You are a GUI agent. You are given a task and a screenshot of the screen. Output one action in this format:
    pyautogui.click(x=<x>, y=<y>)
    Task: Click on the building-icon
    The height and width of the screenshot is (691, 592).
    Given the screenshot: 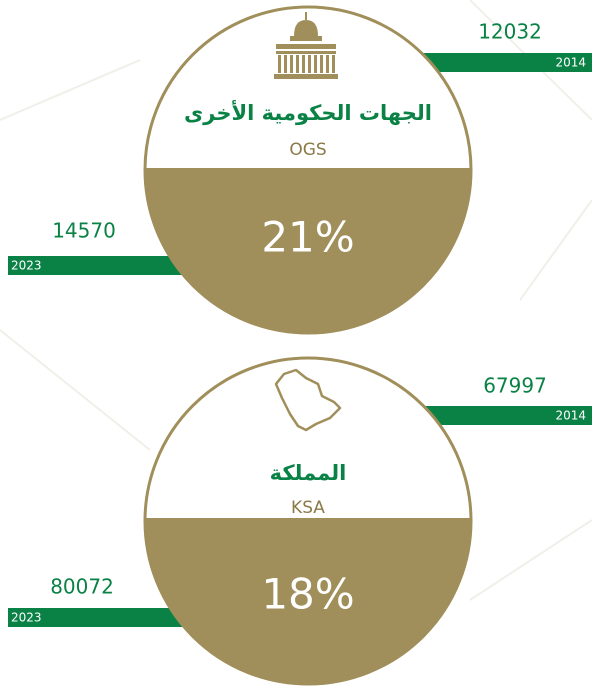 What is the action you would take?
    pyautogui.click(x=306, y=45)
    